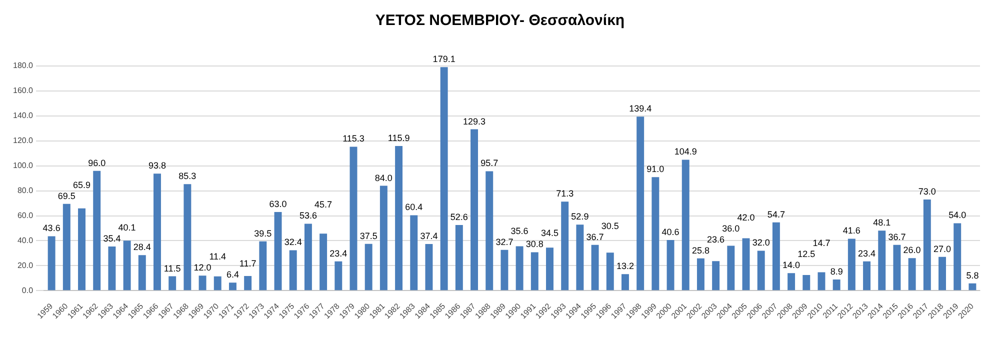 The height and width of the screenshot is (354, 1000). Describe the element at coordinates (625, 266) in the screenshot. I see `data-label: 13.2` at that location.